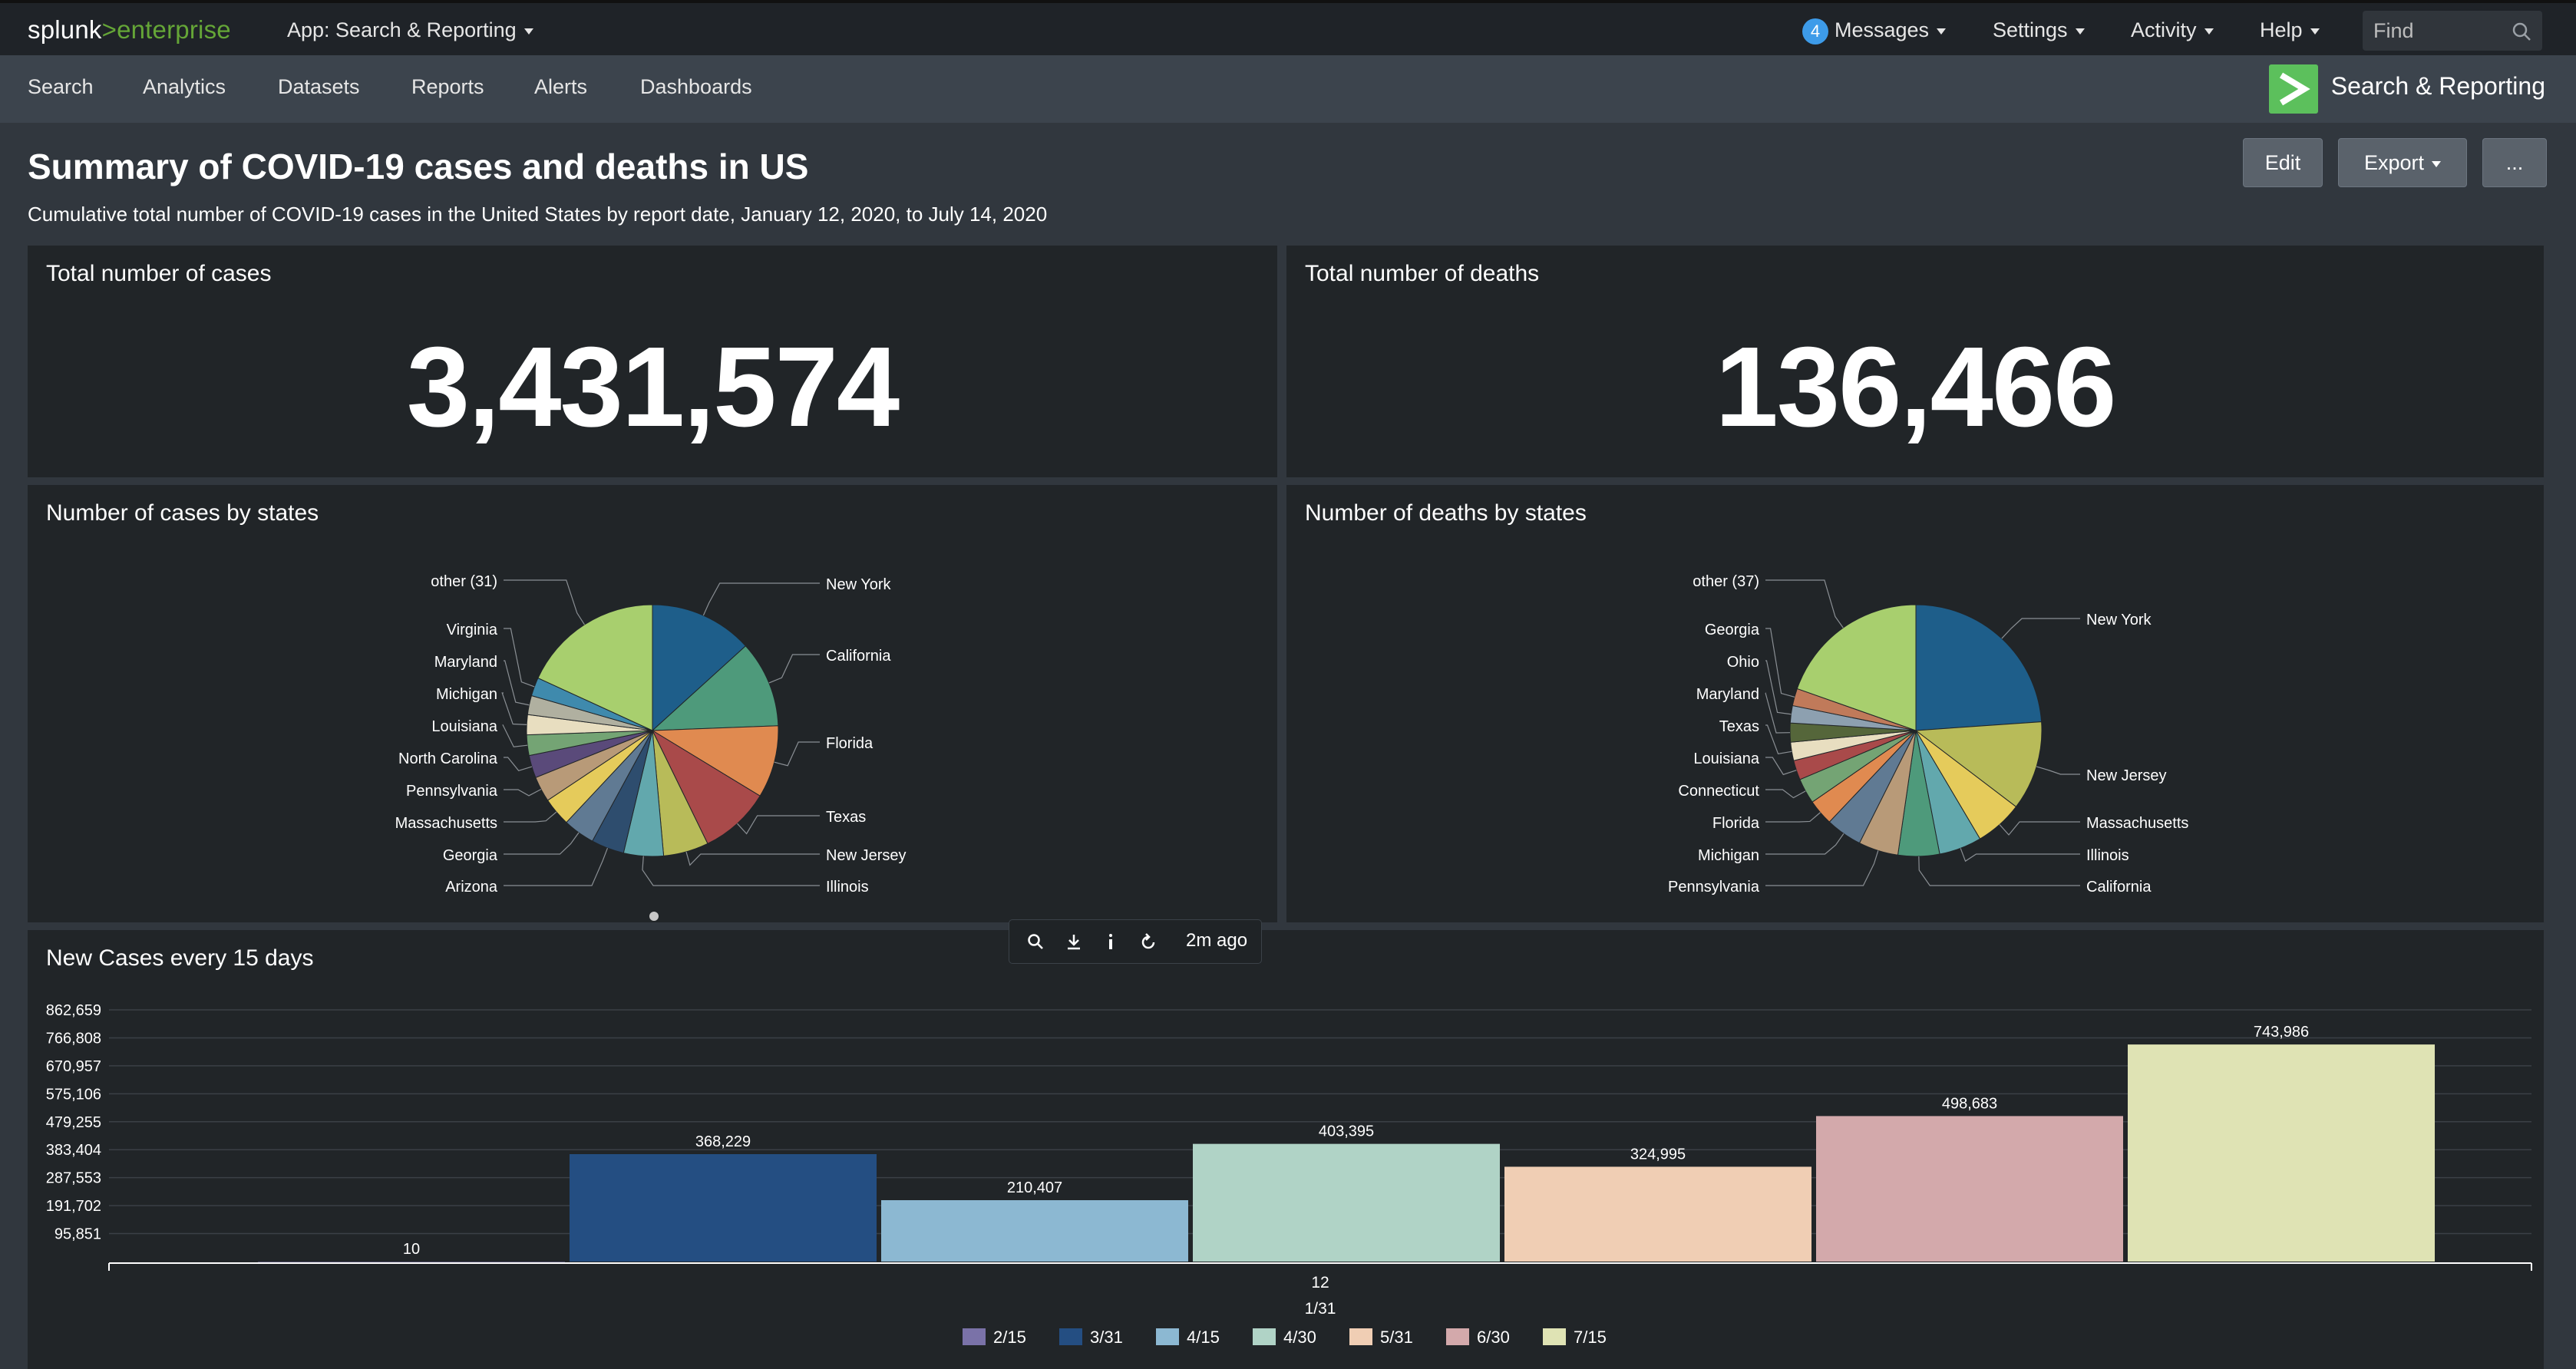 Image resolution: width=2576 pixels, height=1369 pixels. I want to click on info-icon, so click(1110, 942).